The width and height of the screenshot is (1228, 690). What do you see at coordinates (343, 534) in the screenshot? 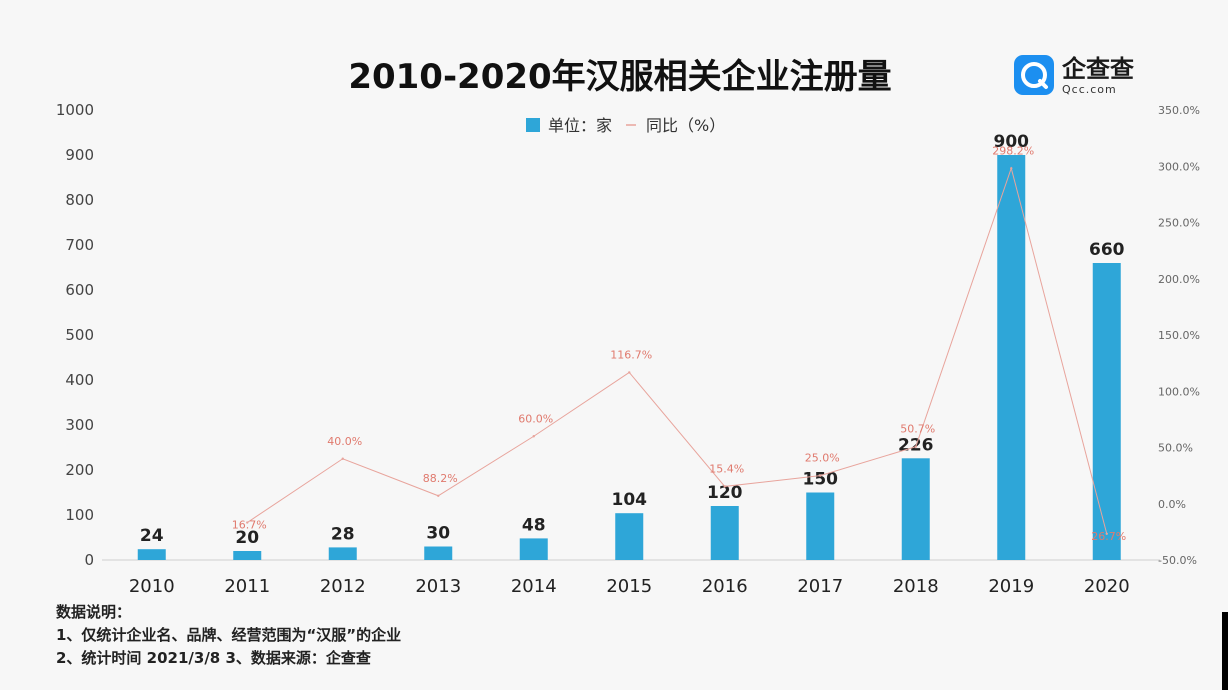
I see `bar-value-label: 28` at bounding box center [343, 534].